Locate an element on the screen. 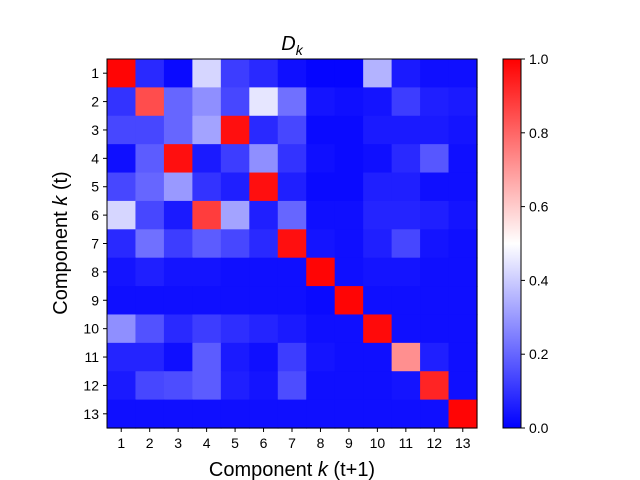  x-axis-label-part-2: k is located at coordinates (323, 469).